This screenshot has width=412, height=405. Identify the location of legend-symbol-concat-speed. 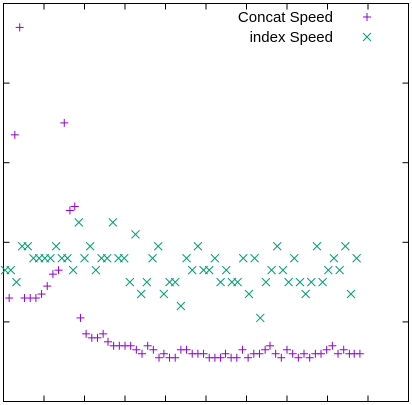
(367, 17).